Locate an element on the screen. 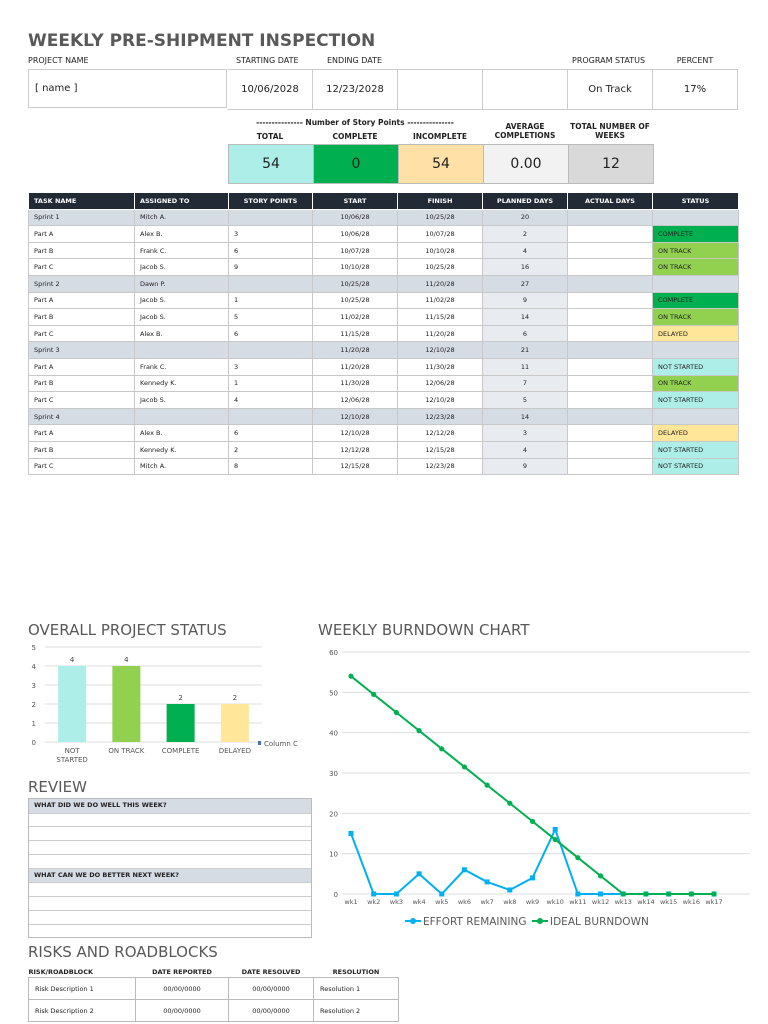  finish-date: 10/10/28 is located at coordinates (440, 250).